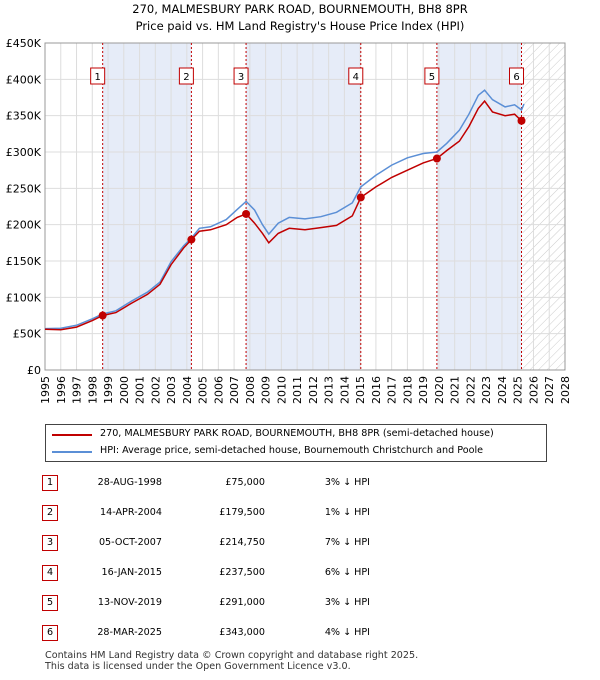 The width and height of the screenshot is (600, 680). I want to click on y-tick-label: £350K, so click(24, 116).